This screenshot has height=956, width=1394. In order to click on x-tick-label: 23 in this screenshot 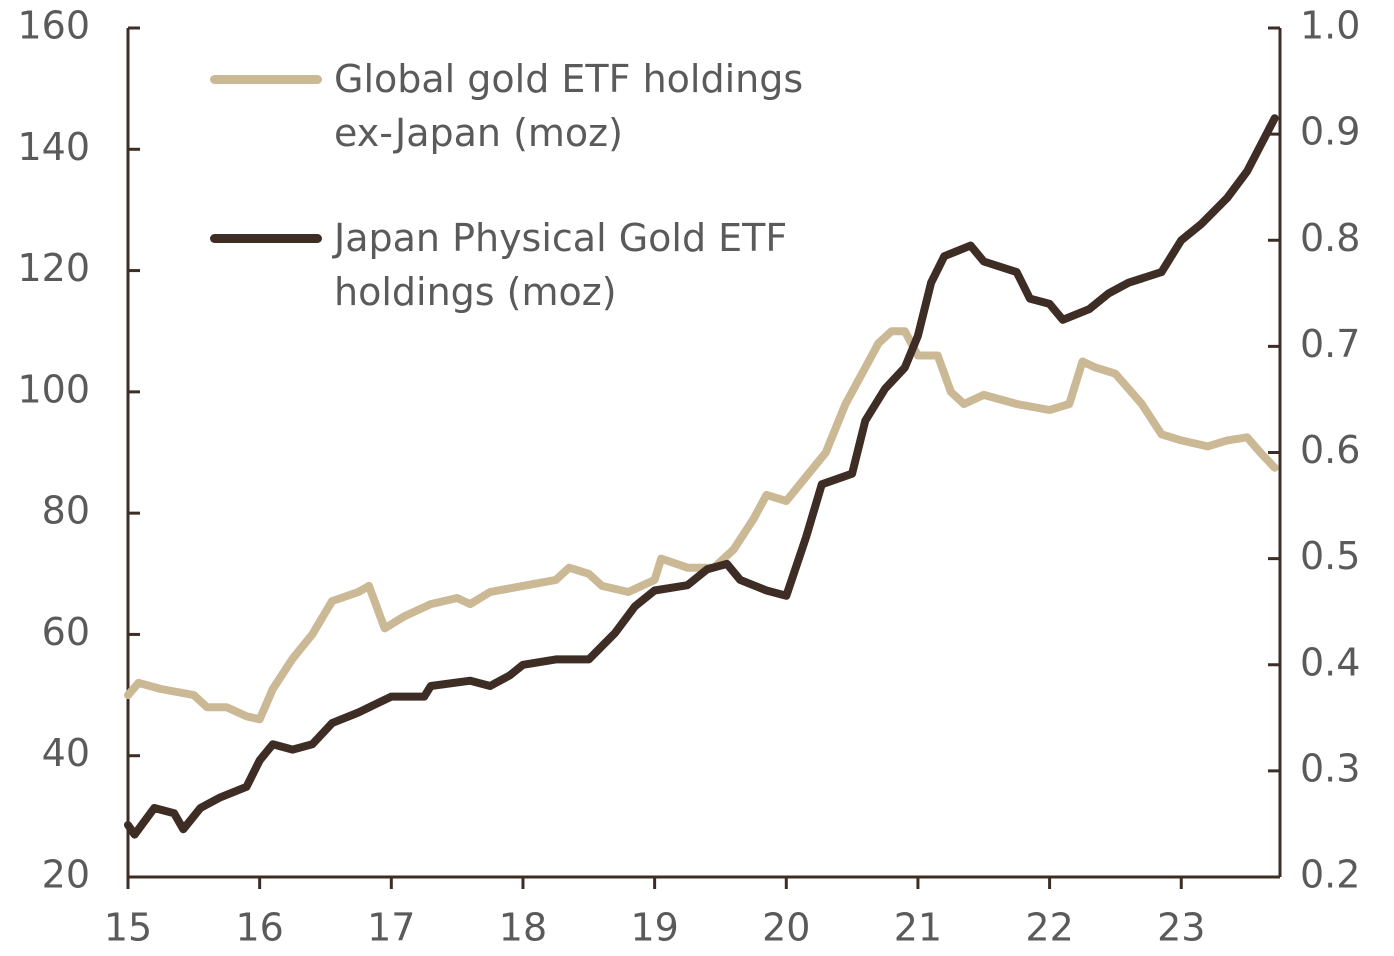, I will do `click(1181, 928)`.